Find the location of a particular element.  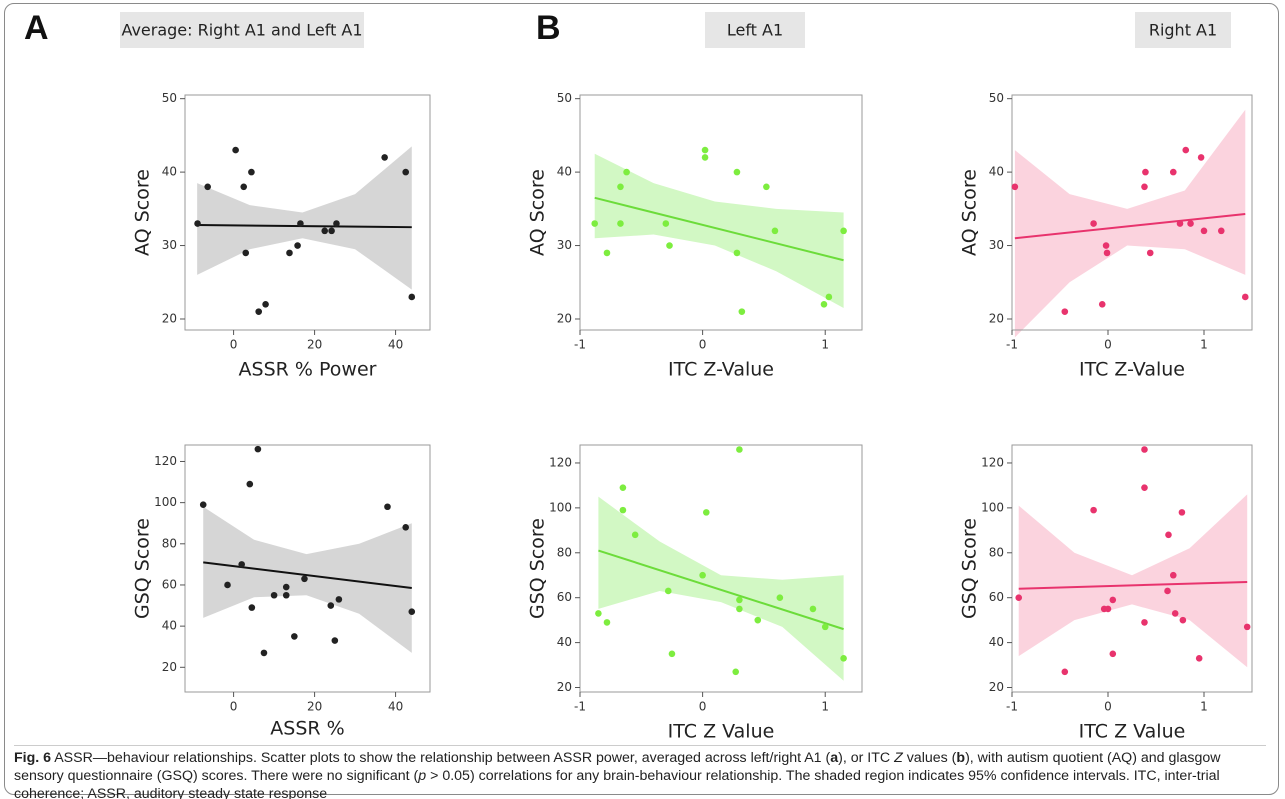

y-tick-label: 50 is located at coordinates (169, 98).